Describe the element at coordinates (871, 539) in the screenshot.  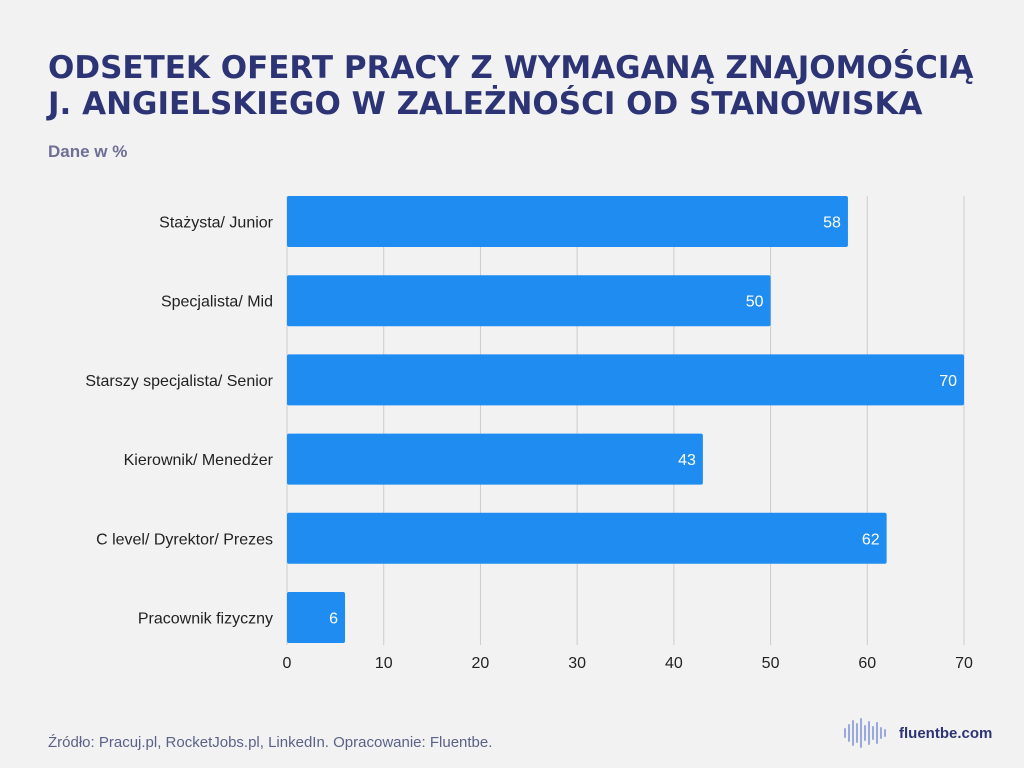
I see `bar-value-label: 62` at that location.